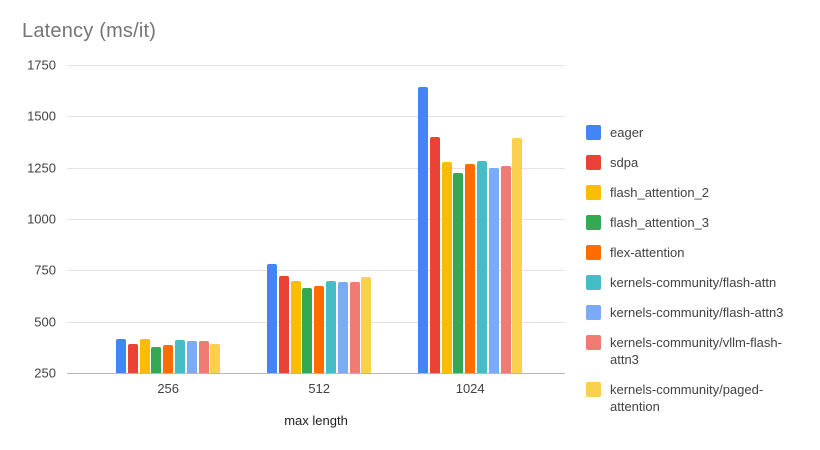 The height and width of the screenshot is (450, 820). I want to click on x-axis-title: max length, so click(316, 420).